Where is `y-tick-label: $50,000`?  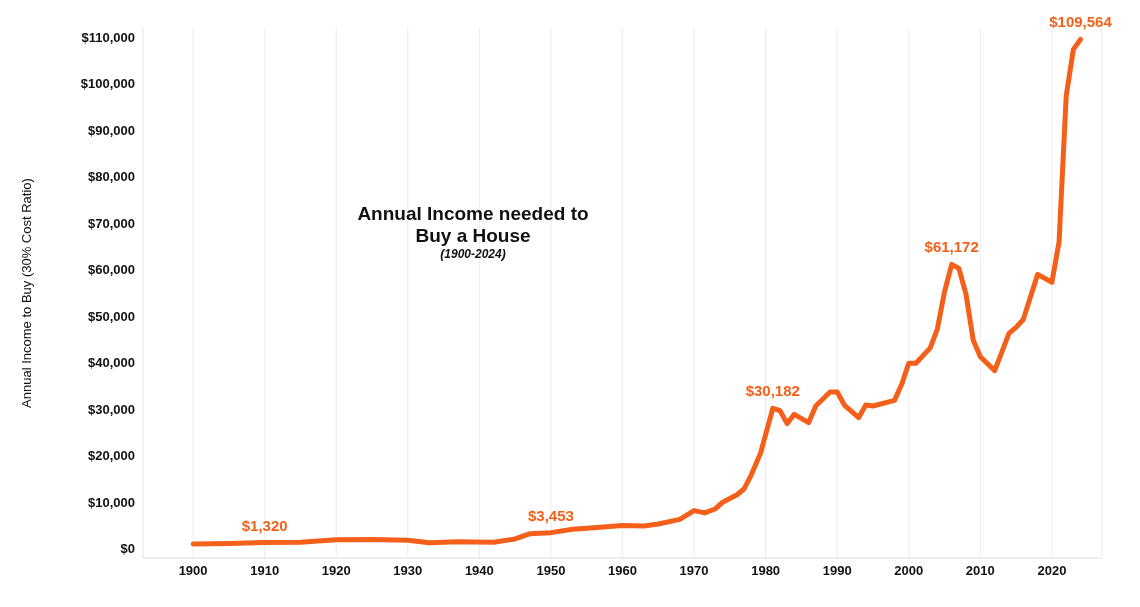
y-tick-label: $50,000 is located at coordinates (111, 316).